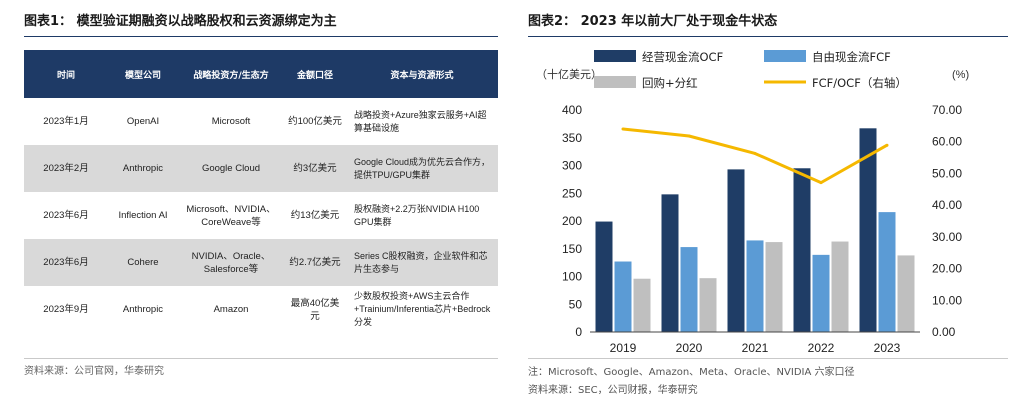  I want to click on y-tick-right: 20.00, so click(947, 269).